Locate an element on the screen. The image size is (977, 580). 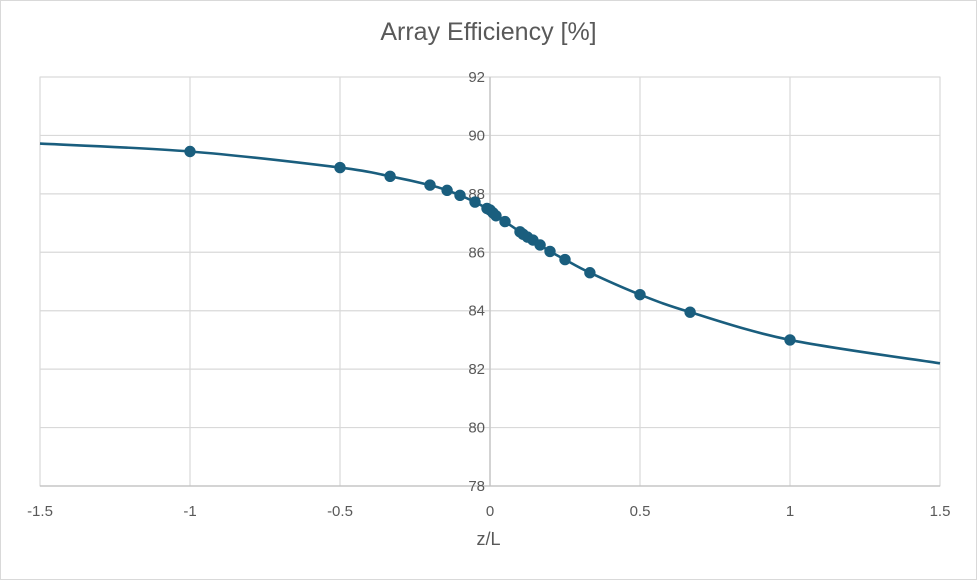
y-tick-label: 92 is located at coordinates (476, 77).